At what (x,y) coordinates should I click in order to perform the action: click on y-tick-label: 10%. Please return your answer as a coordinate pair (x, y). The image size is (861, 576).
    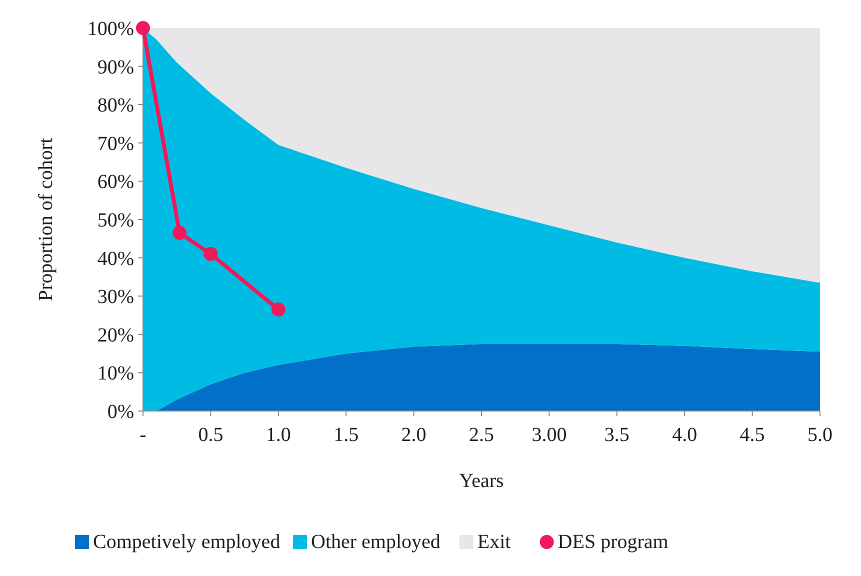
    Looking at the image, I should click on (115, 373).